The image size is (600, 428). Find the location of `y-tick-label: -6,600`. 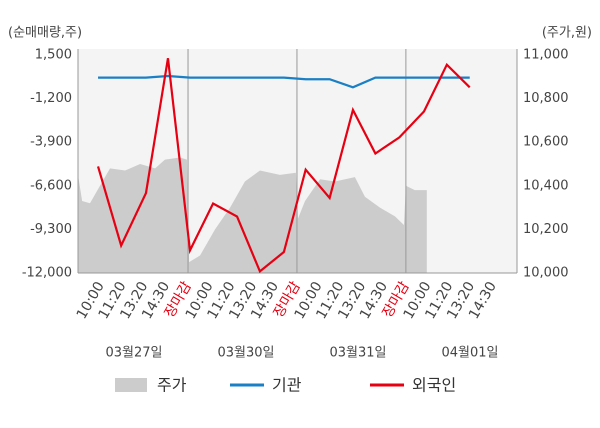

y-tick-label: -6,600 is located at coordinates (51, 185).